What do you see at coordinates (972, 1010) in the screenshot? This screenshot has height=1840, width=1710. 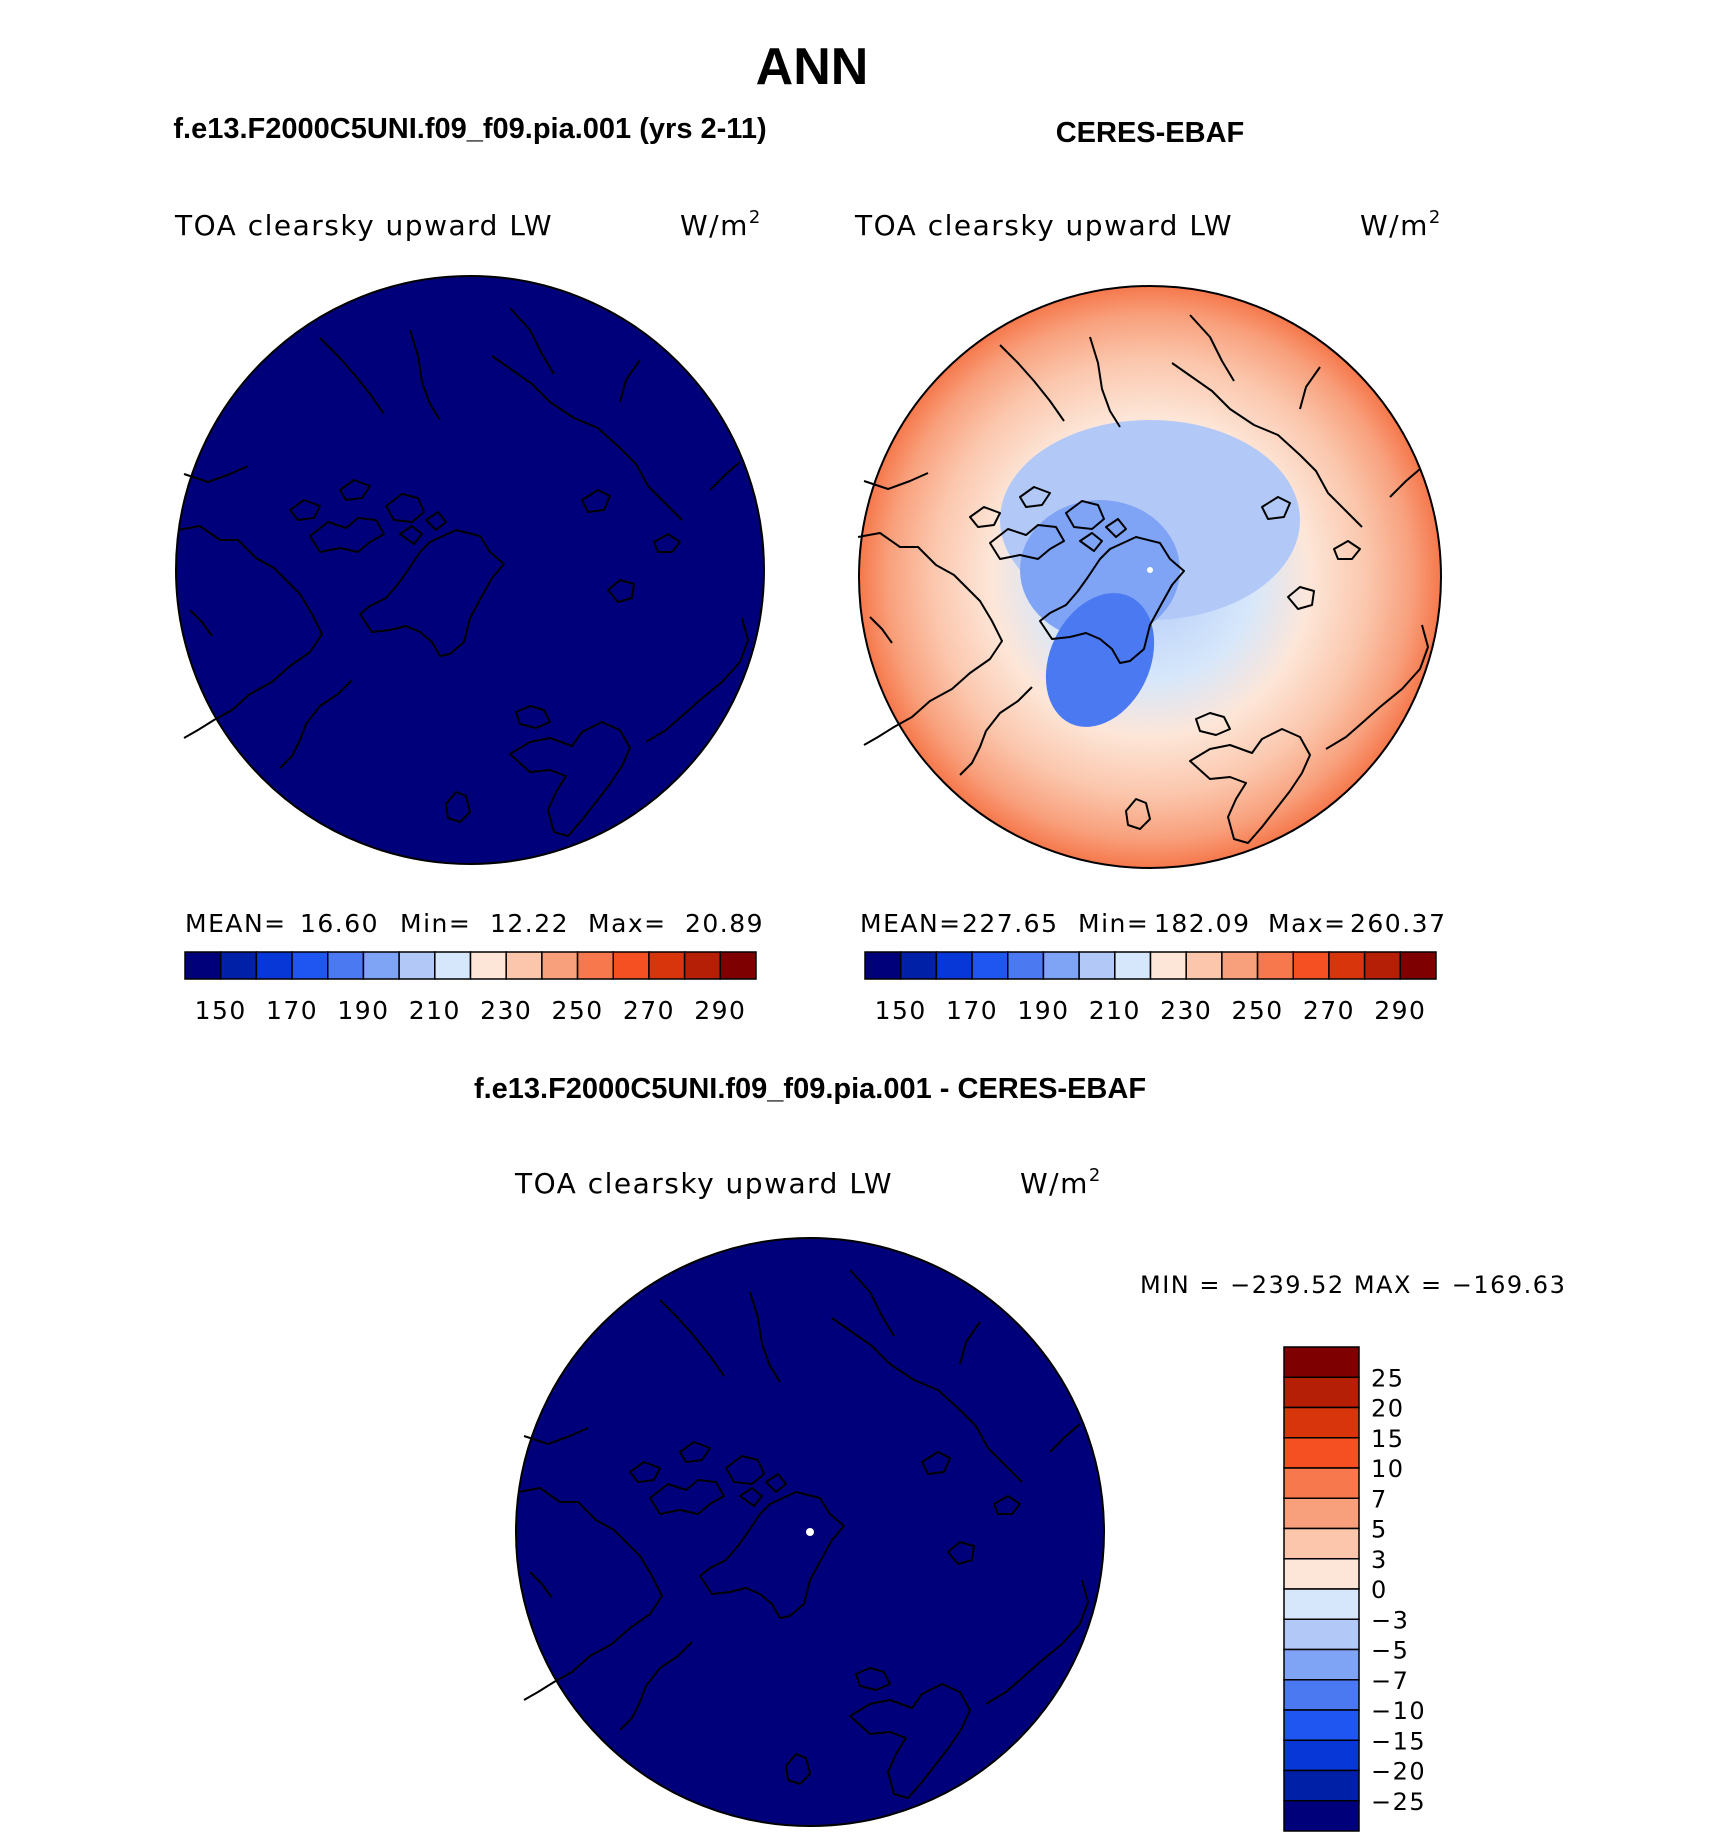 I see `panel-b-colorbar-tick-label: 170` at bounding box center [972, 1010].